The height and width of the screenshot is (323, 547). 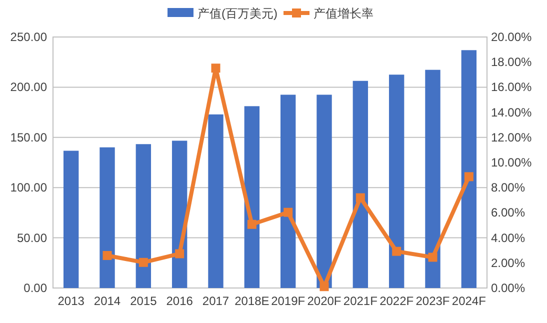 I want to click on x-tick-label: 2017, so click(x=216, y=301).